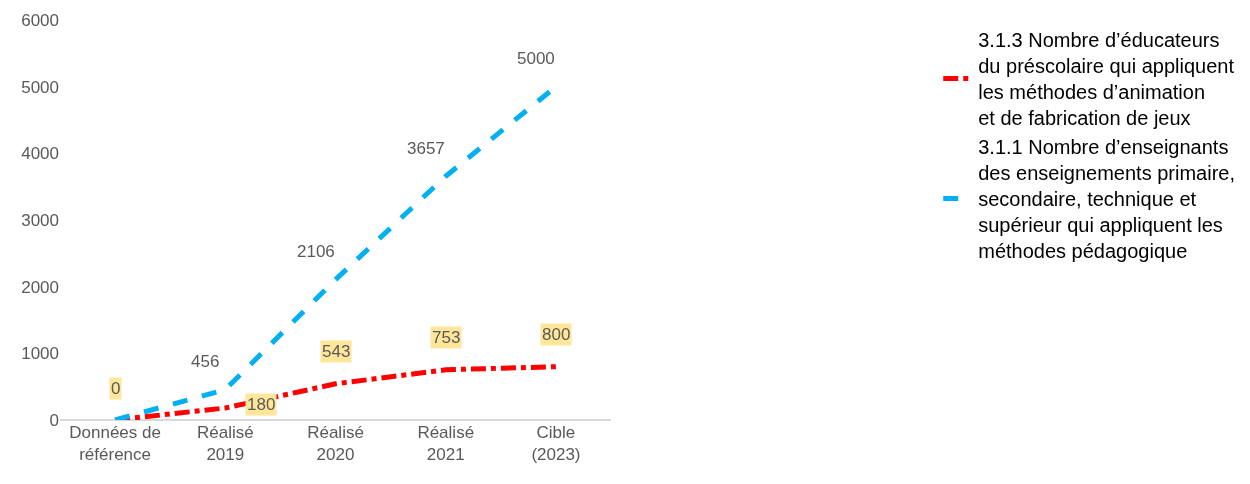 This screenshot has height=484, width=1250. I want to click on legend-label: 3.1.3 Nombre d’éducateurs du préscolaire qui appliquent les méthodes d’animation et de fabrication de jeux, so click(1106, 79).